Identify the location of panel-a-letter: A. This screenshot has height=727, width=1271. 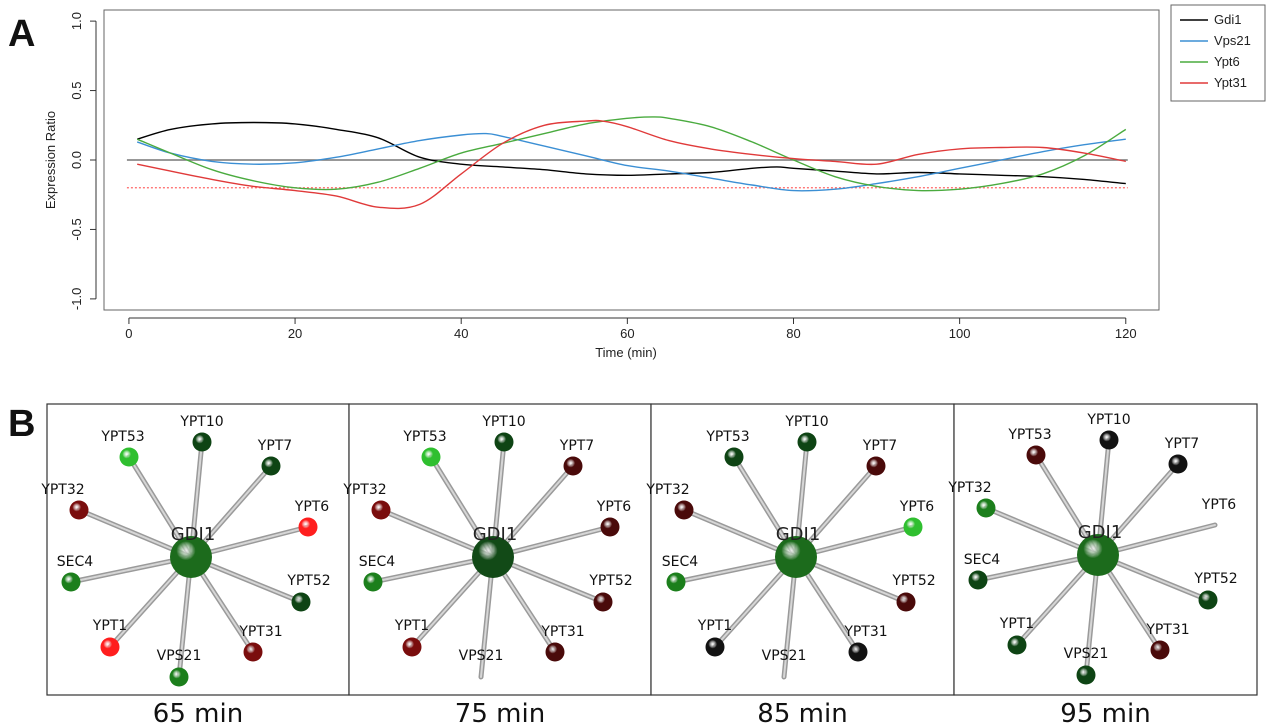
(21, 34).